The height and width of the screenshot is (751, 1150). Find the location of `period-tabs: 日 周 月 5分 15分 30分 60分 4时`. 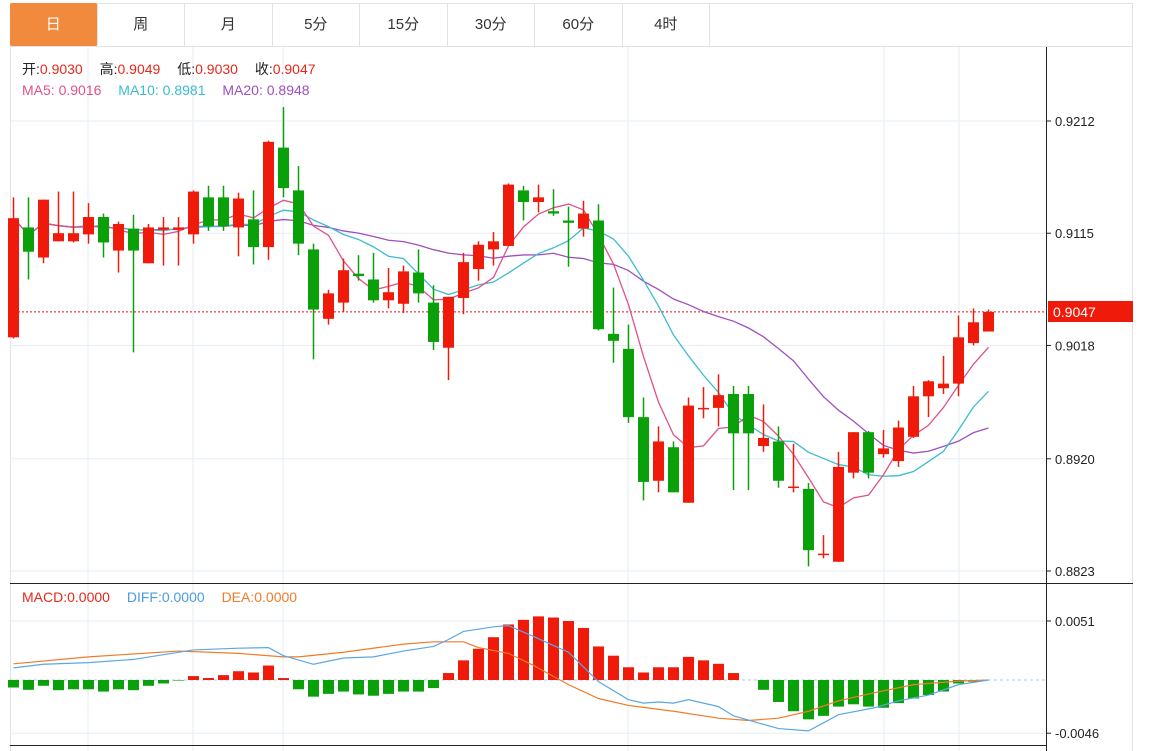

period-tabs: 日 周 月 5分 15分 30分 60分 4时 is located at coordinates (571, 25).